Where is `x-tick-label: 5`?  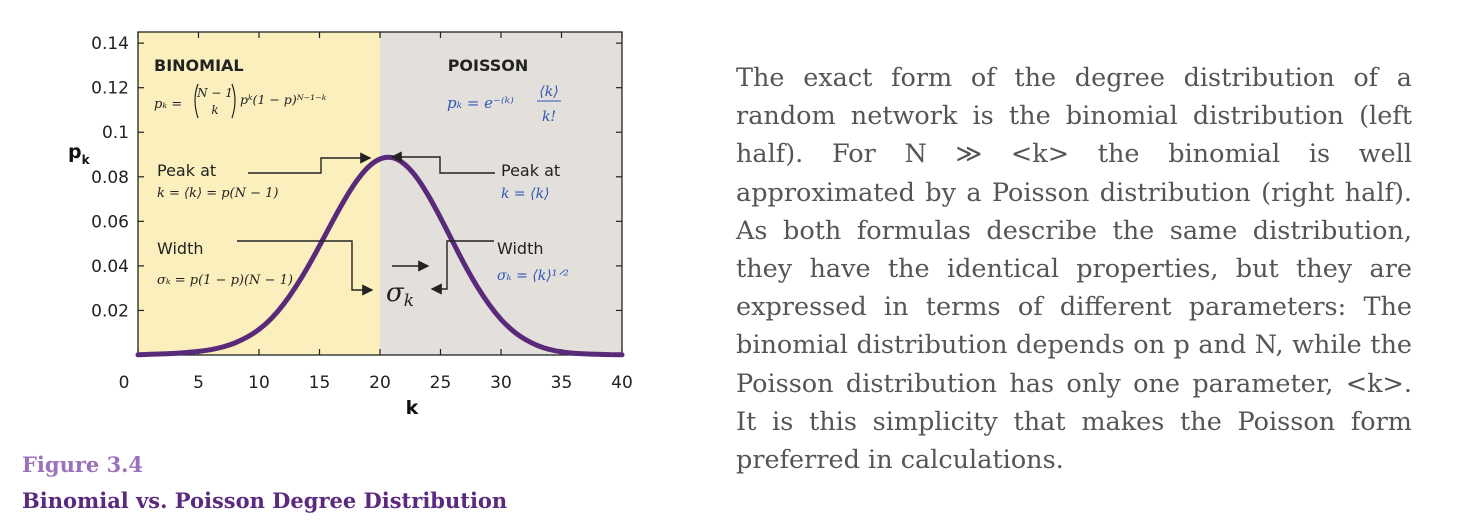 x-tick-label: 5 is located at coordinates (198, 383).